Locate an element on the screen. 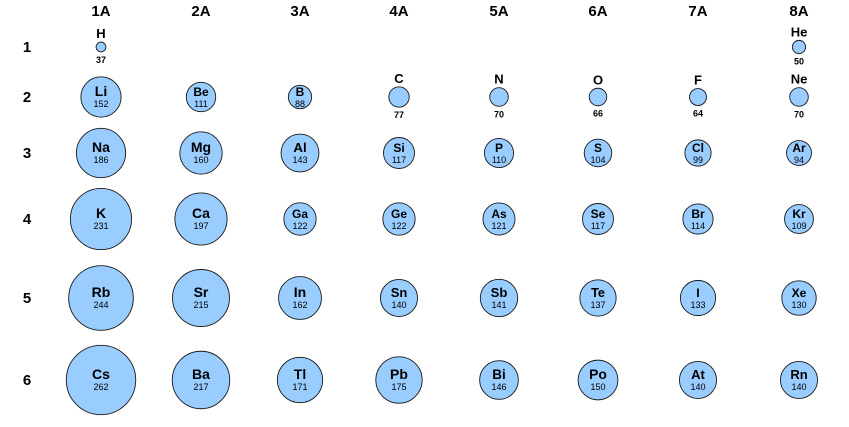 The height and width of the screenshot is (427, 849). element-se-radius: 117 is located at coordinates (598, 226).